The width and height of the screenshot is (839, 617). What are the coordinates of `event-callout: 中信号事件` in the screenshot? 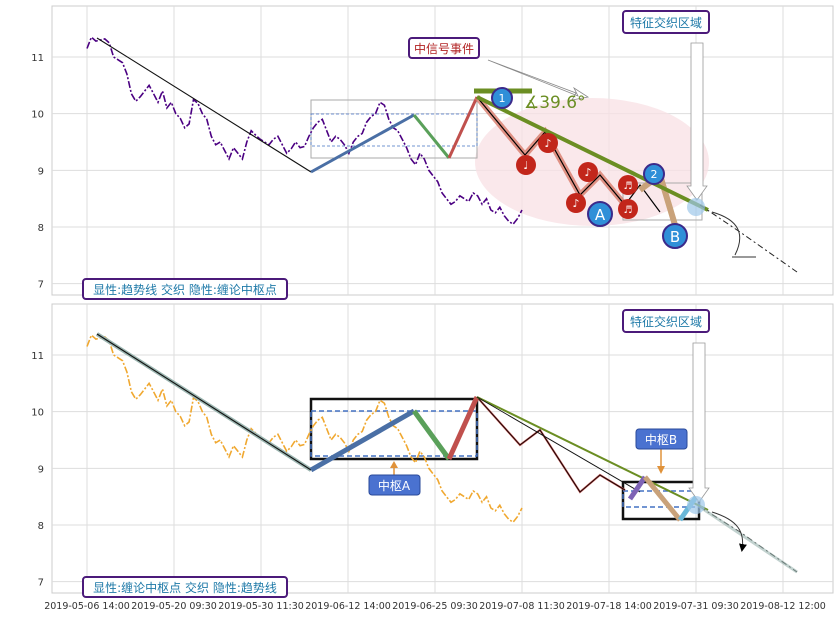 It's located at (444, 48).